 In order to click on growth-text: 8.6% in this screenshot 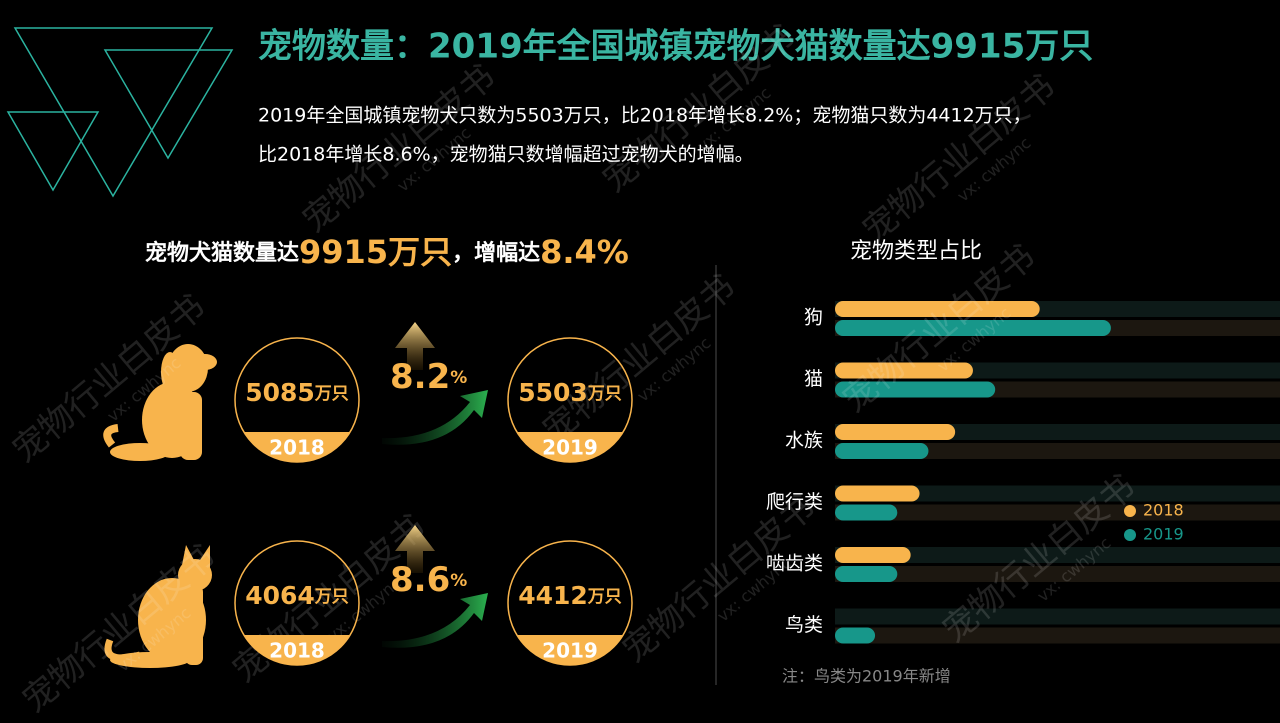, I will do `click(428, 580)`.